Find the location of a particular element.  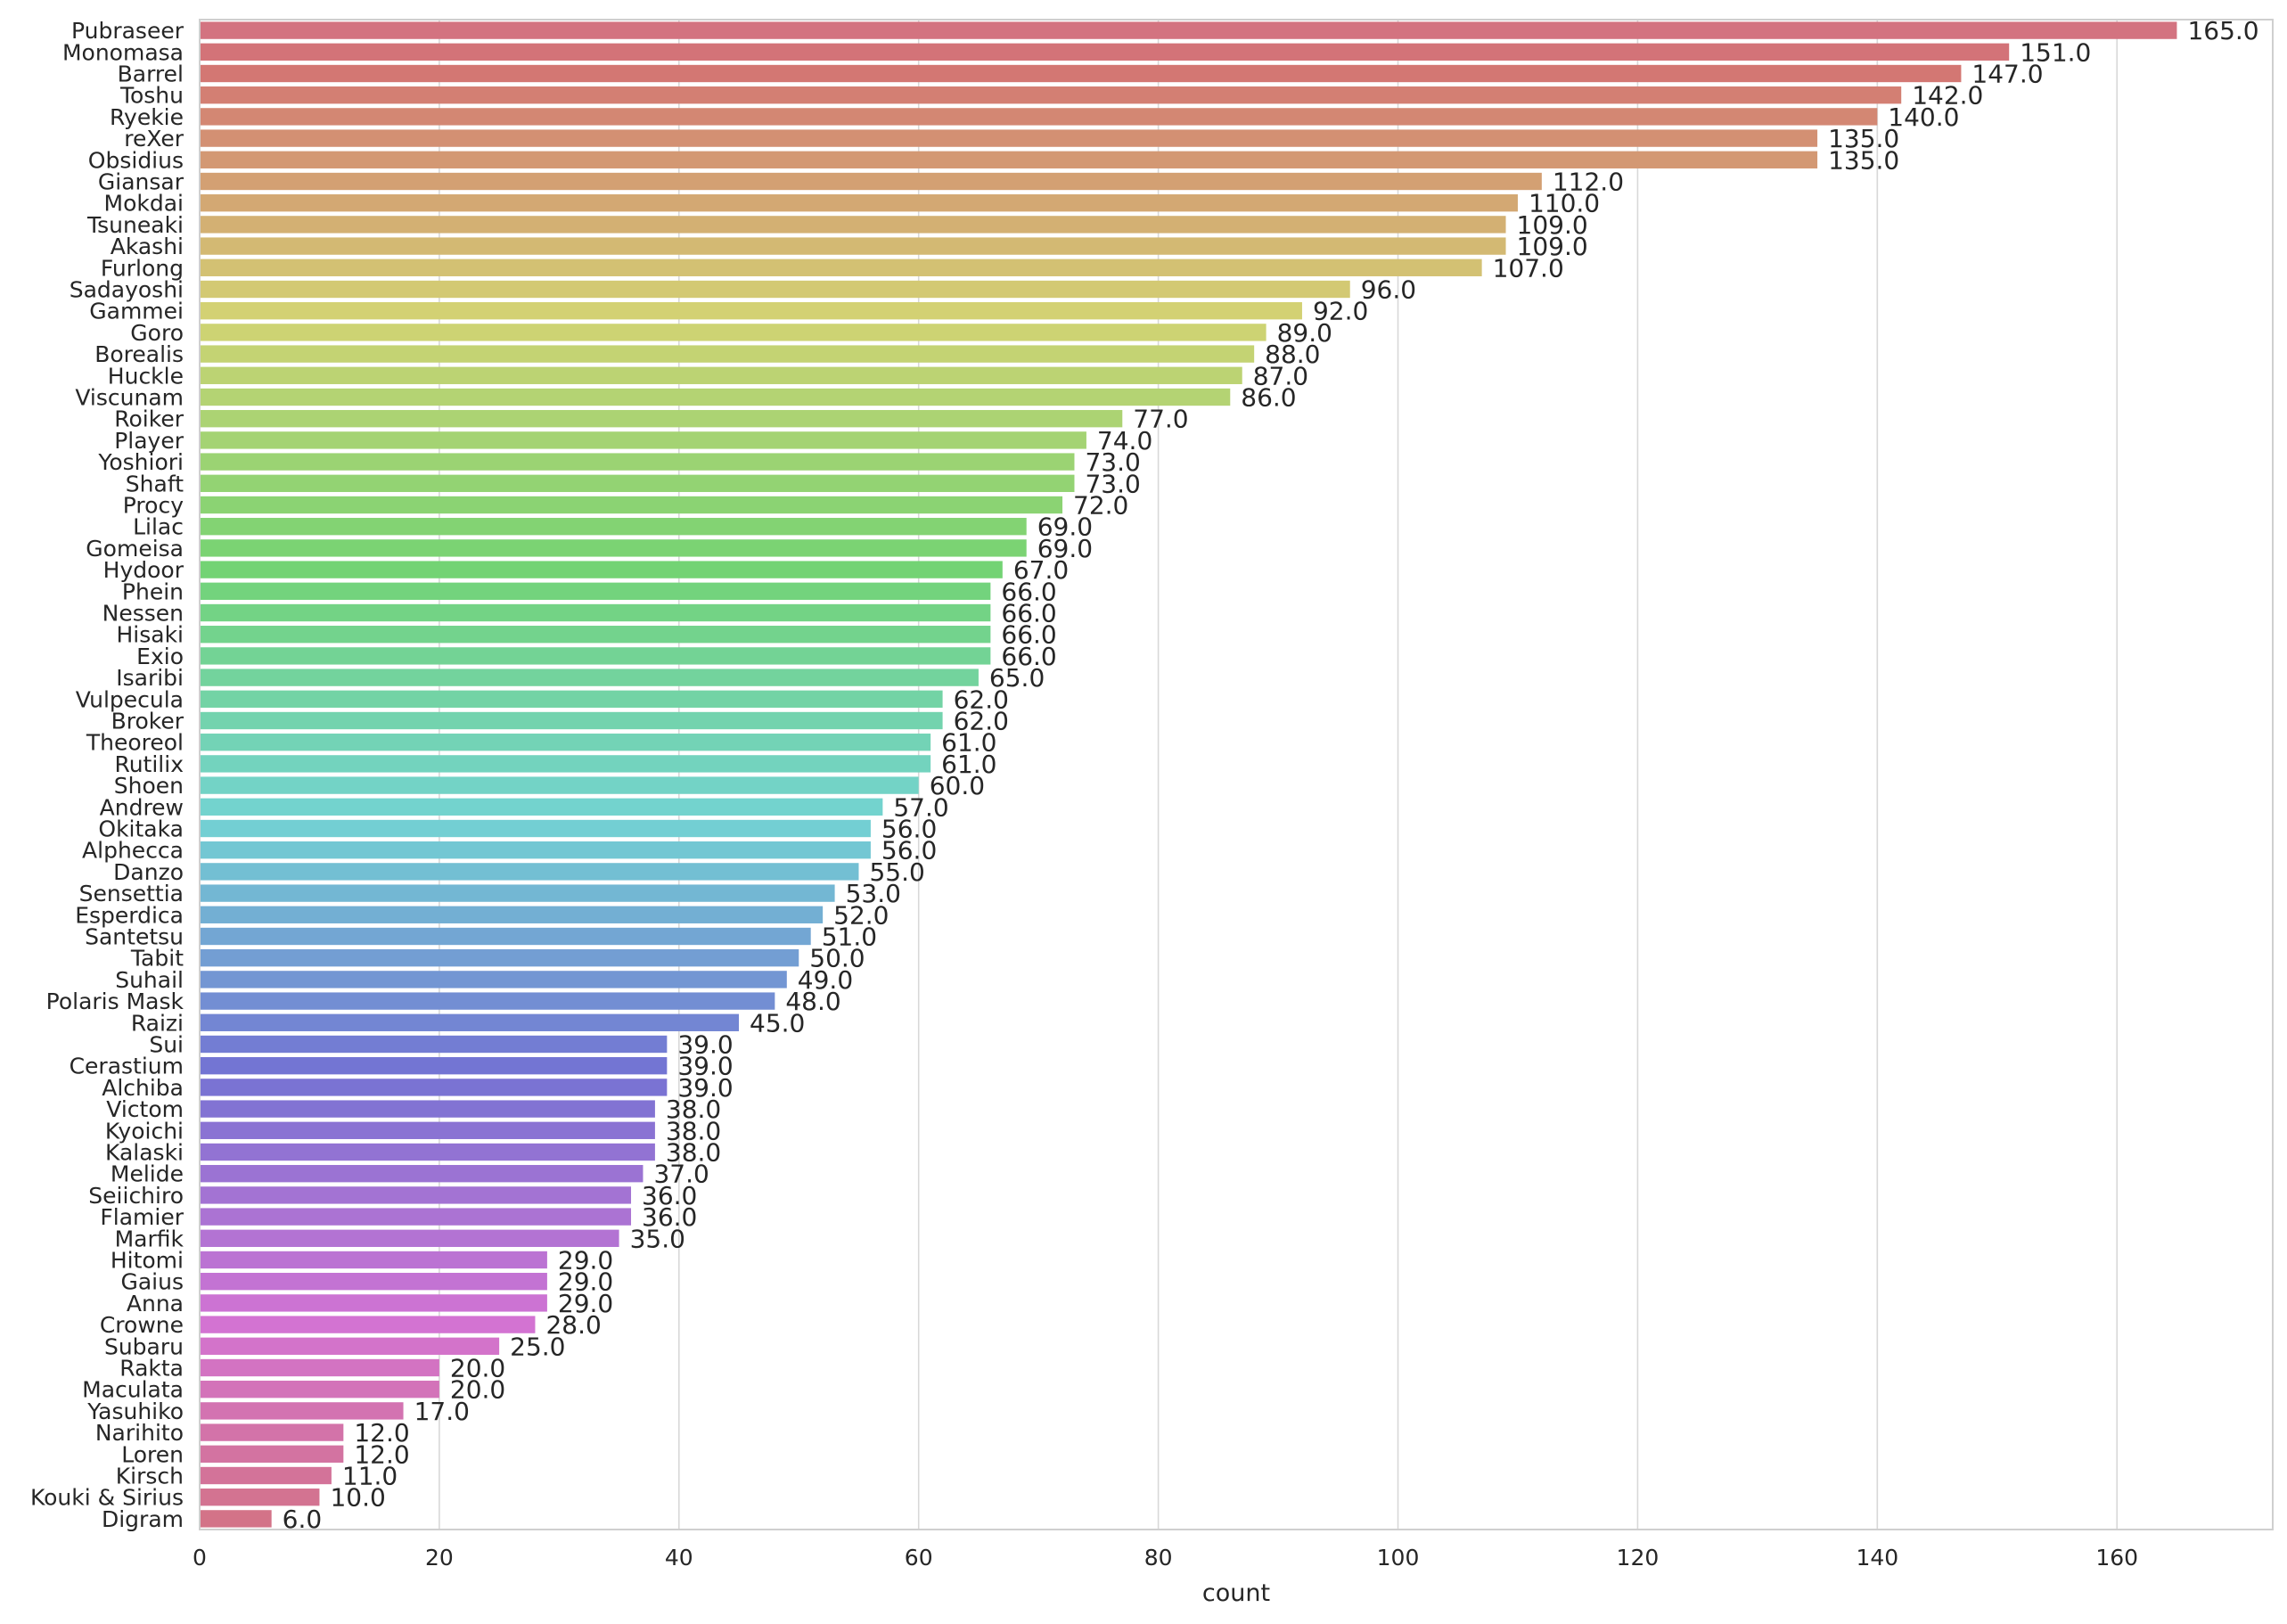

value-label: 73.0 is located at coordinates (1112, 462).